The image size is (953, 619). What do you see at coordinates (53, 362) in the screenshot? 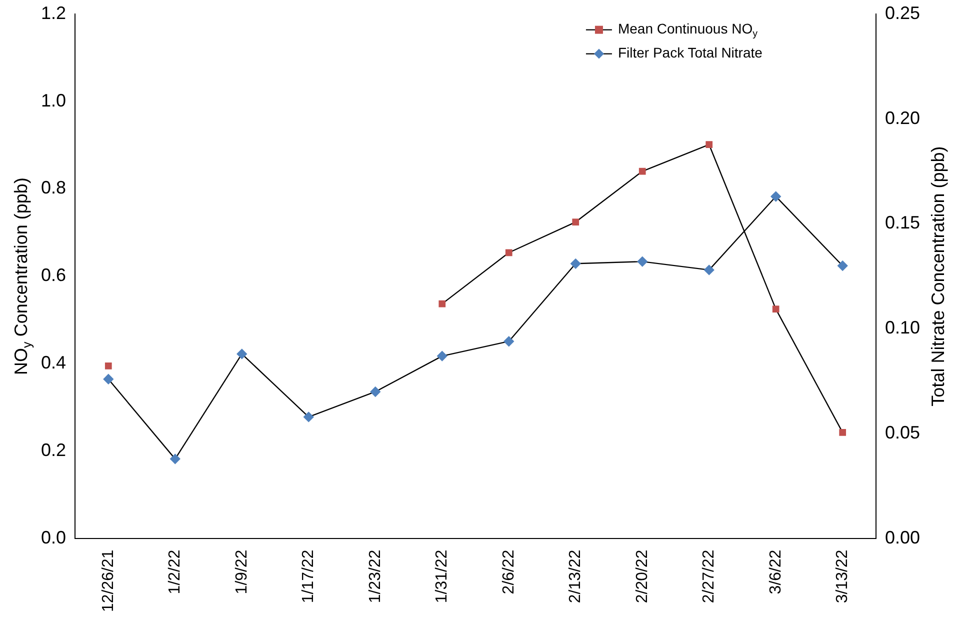
I see `y-tick-label: 0.4` at bounding box center [53, 362].